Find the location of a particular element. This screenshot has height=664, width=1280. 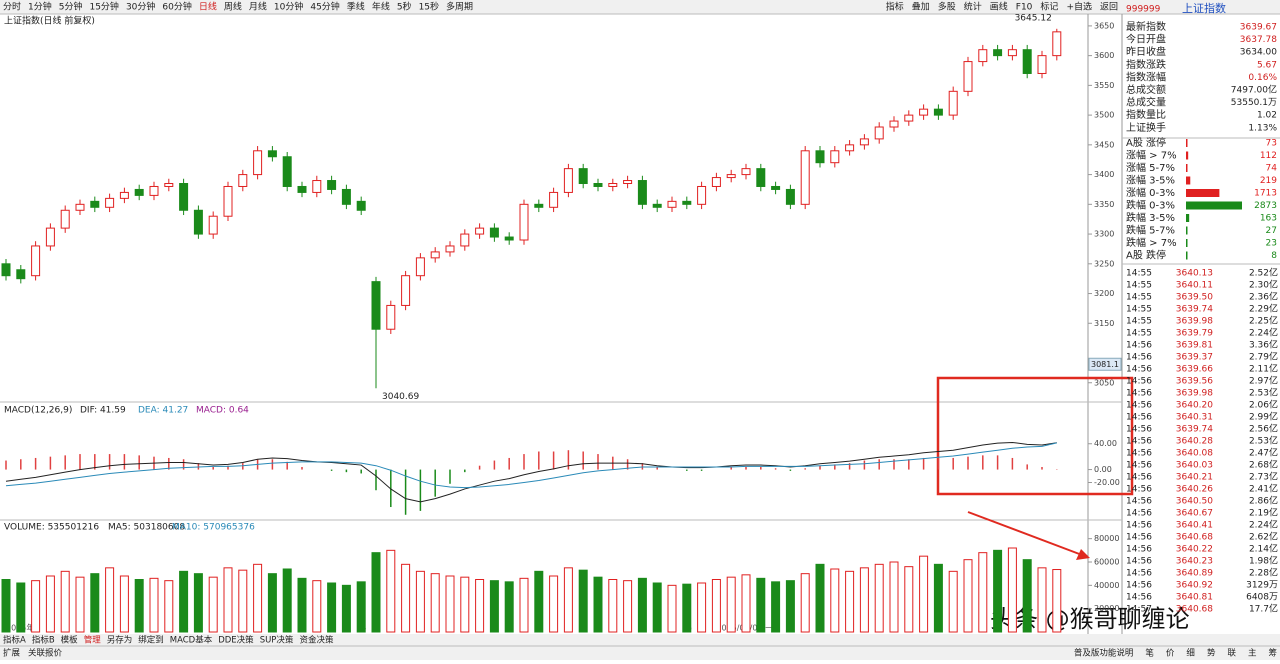

tick-volume: 3.36亿 is located at coordinates (1263, 345).